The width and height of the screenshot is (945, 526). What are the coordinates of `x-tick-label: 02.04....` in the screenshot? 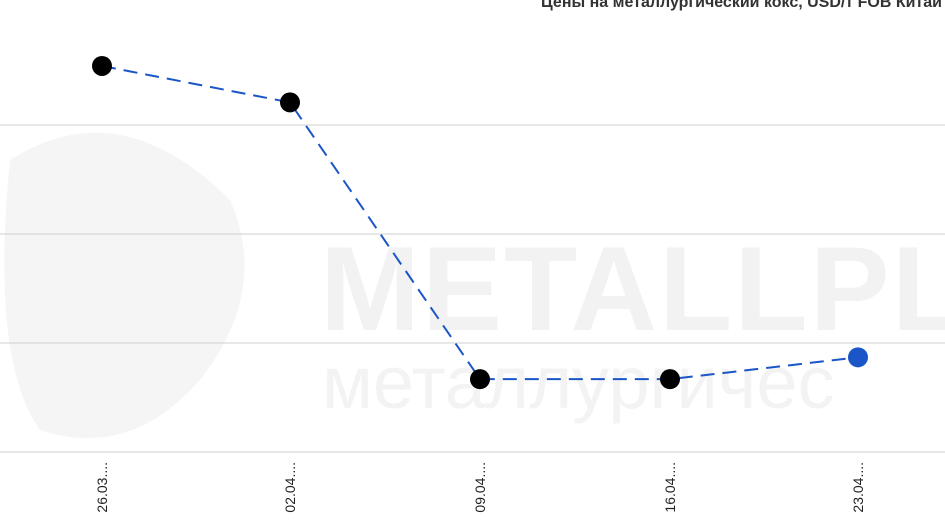 It's located at (290, 487).